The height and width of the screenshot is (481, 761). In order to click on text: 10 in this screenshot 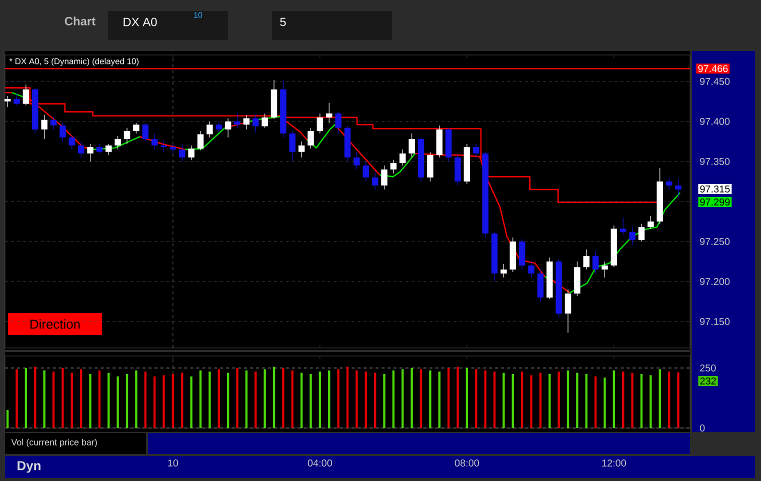, I will do `click(173, 463)`.